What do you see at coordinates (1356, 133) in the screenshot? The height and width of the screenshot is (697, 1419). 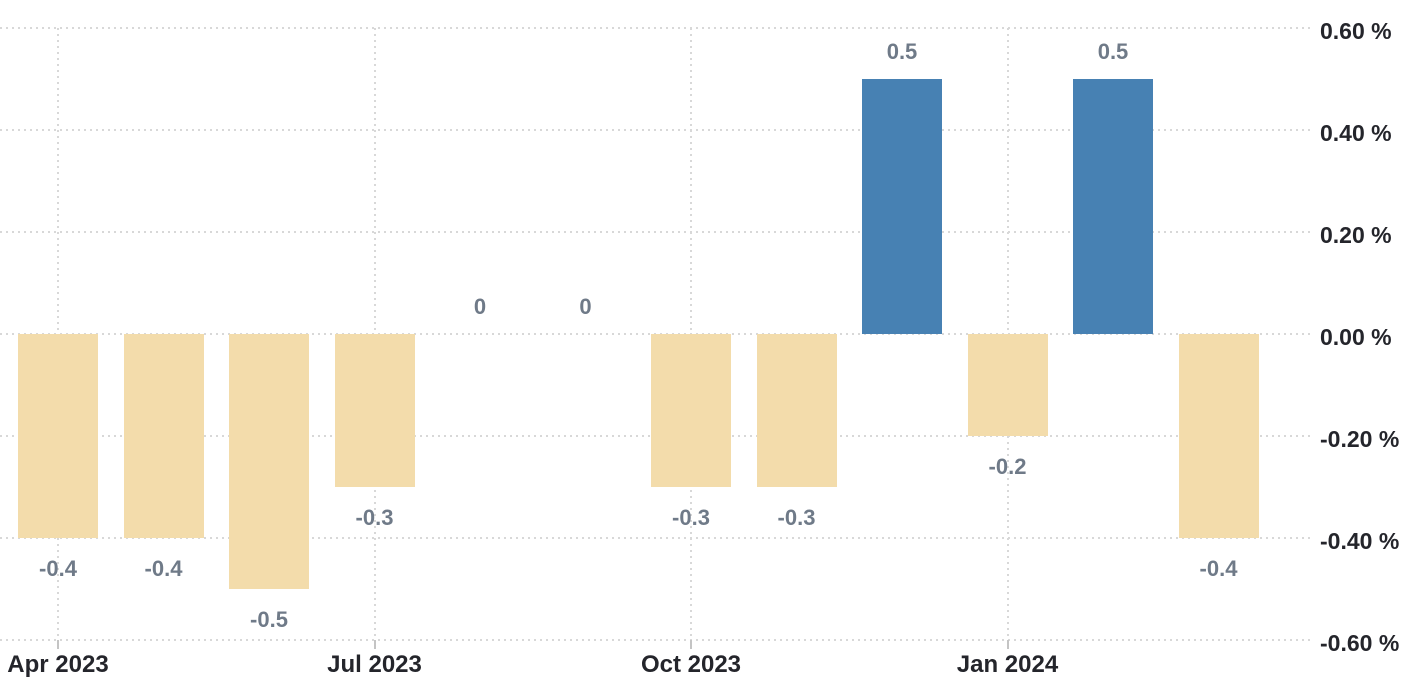 I see `y-axis-tick-label: 0.40 %` at bounding box center [1356, 133].